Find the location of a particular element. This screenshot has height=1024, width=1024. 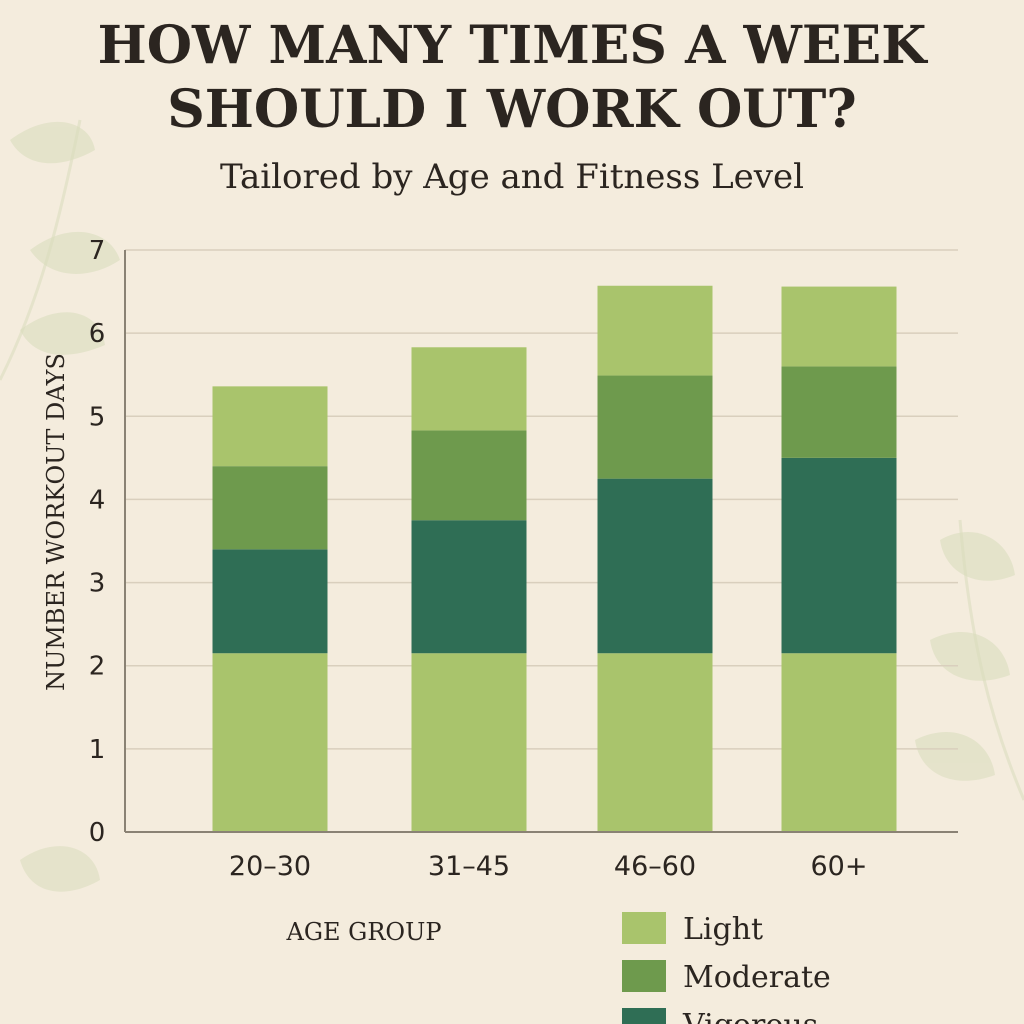

chart-subtitle: Tailored by Age and Fitness Level is located at coordinates (512, 177).